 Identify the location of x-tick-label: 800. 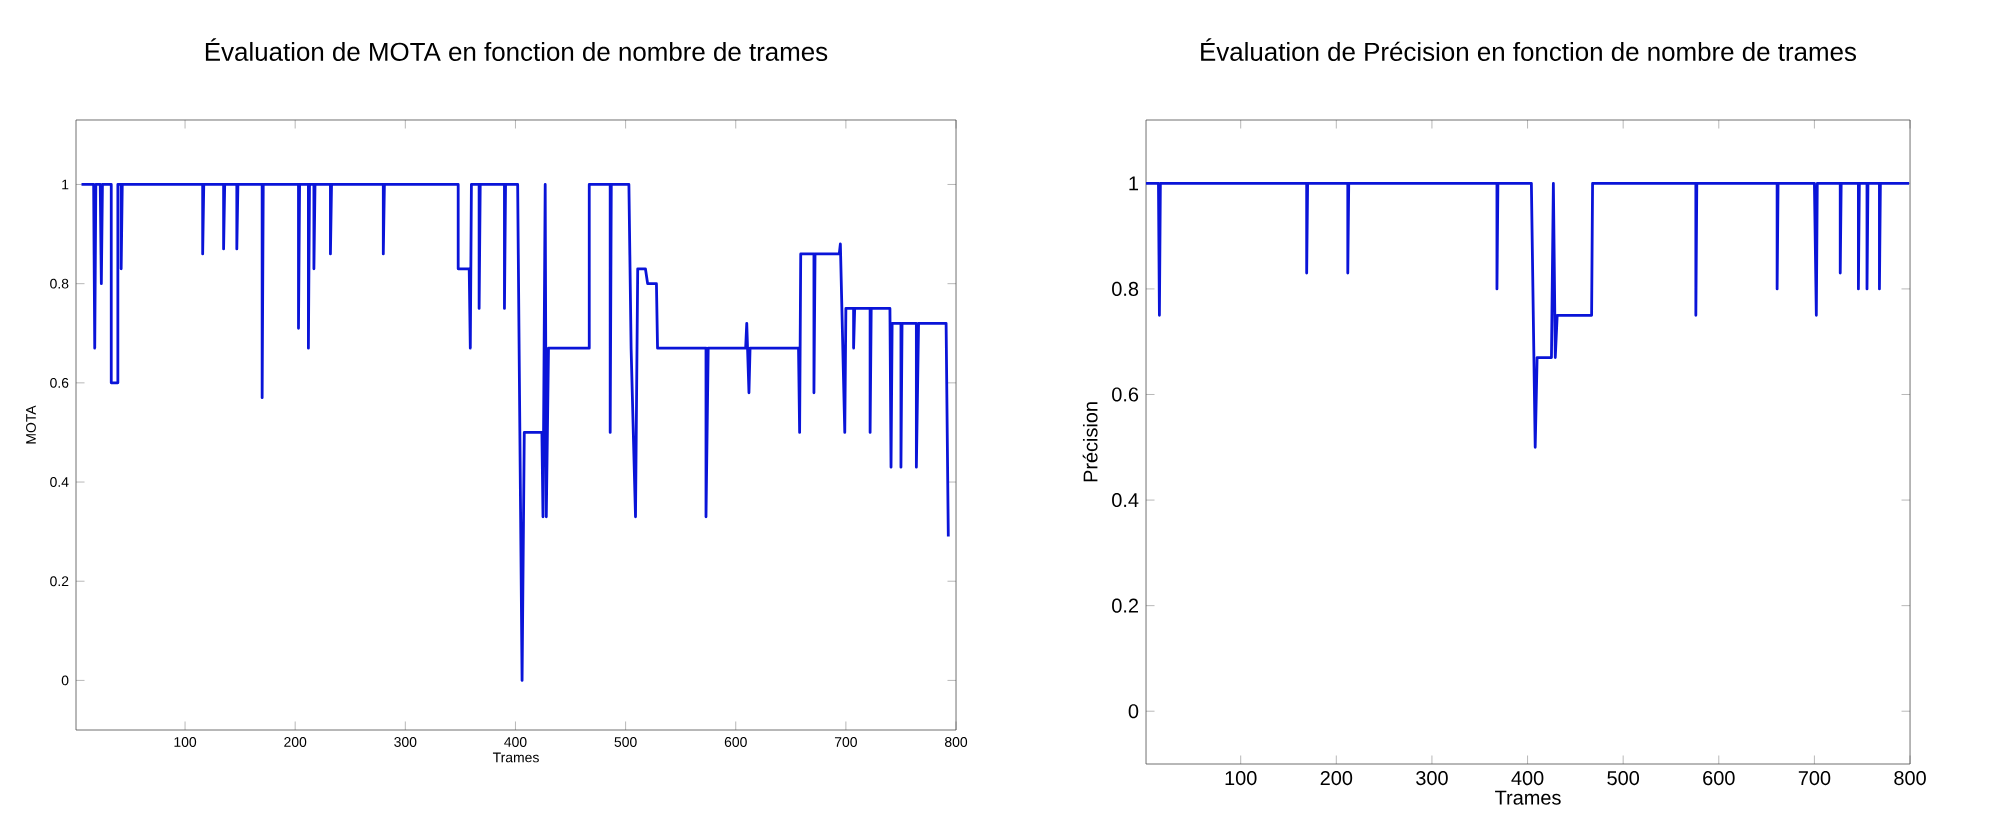
(1910, 778).